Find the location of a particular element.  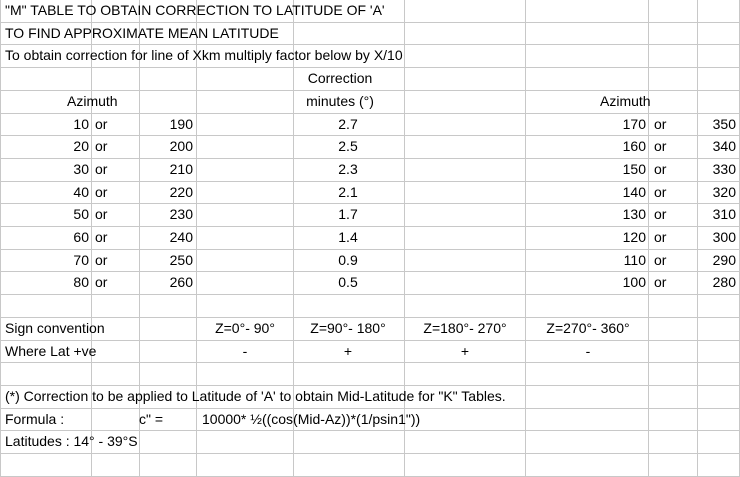

azimuth-cell: 10 is located at coordinates (81, 123).